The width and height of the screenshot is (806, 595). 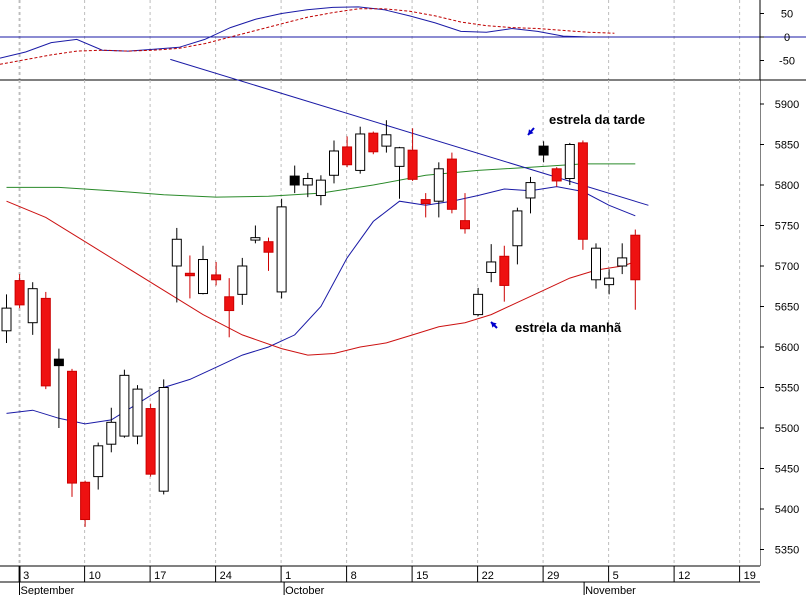 I want to click on axis-tick-label: 15, so click(x=422, y=576).